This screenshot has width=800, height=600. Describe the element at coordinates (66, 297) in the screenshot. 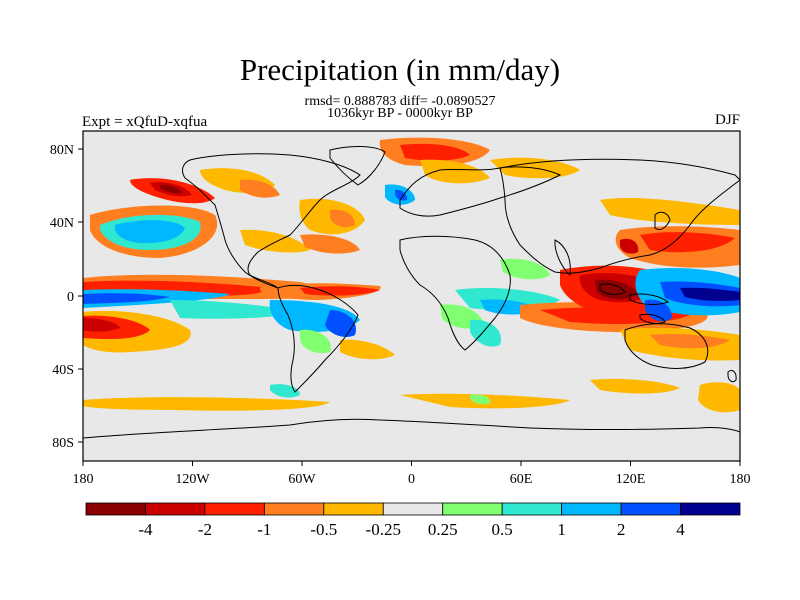

I see `latitude-axis: 80N 40N 0 40S 80S` at that location.